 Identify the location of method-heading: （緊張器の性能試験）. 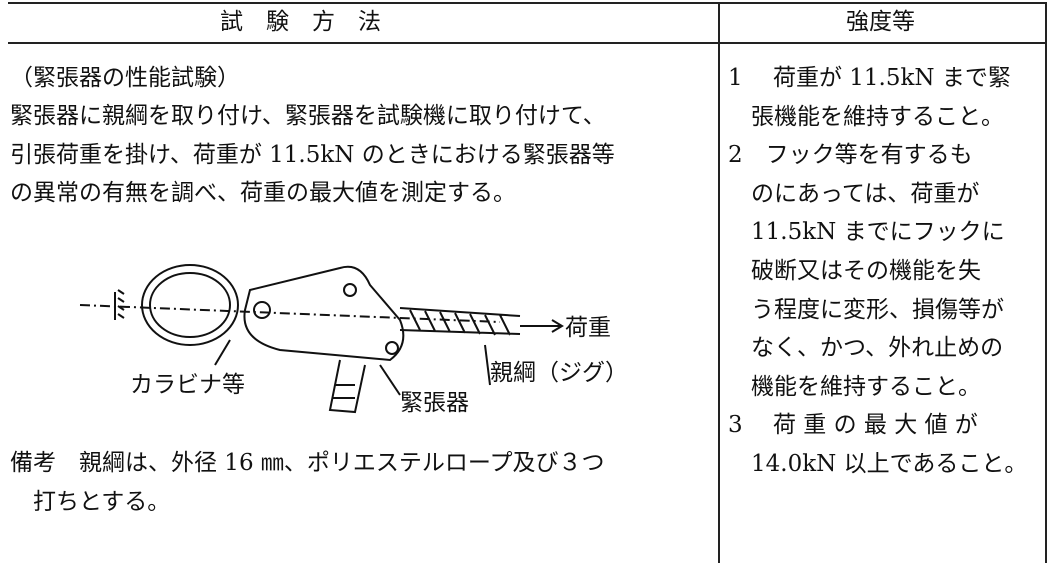
(125, 78).